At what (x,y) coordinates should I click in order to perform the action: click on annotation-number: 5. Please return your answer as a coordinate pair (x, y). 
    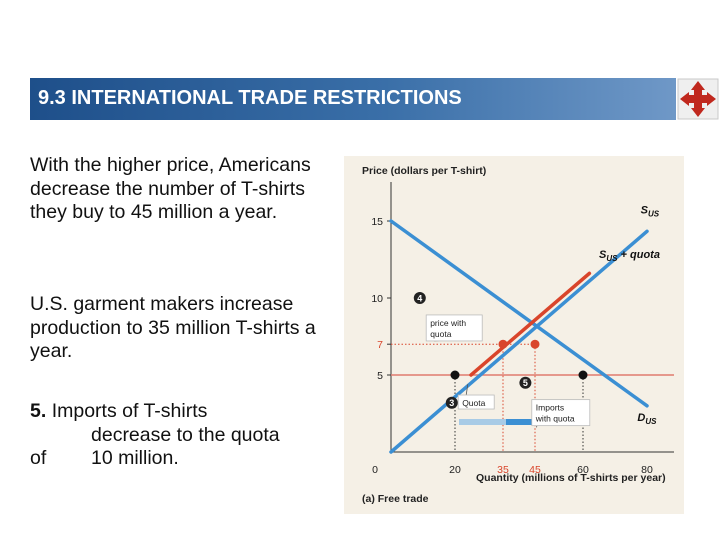
    Looking at the image, I should click on (525, 383).